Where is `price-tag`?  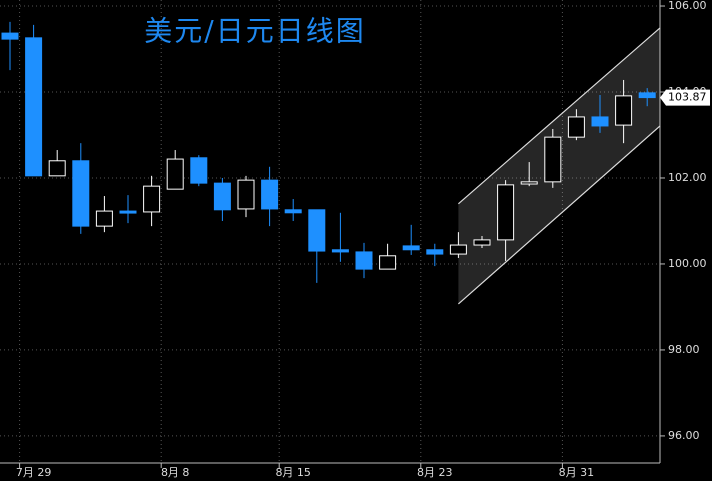
price-tag is located at coordinates (685, 97).